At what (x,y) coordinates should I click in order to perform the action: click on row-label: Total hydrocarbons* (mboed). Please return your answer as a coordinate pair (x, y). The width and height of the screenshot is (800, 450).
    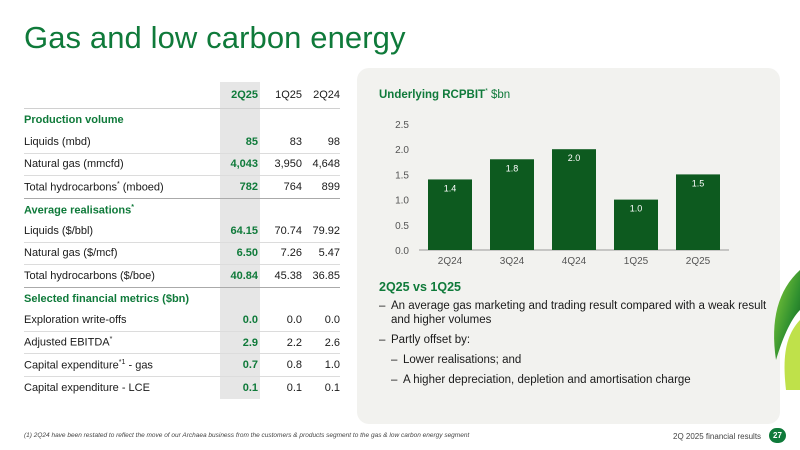
    Looking at the image, I should click on (94, 187).